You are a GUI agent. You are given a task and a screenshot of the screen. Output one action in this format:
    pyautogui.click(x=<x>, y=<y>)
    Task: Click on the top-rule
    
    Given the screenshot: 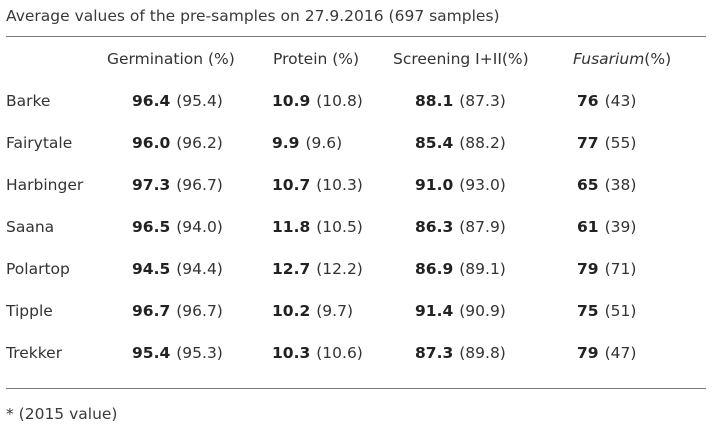 What is the action you would take?
    pyautogui.click(x=356, y=36)
    